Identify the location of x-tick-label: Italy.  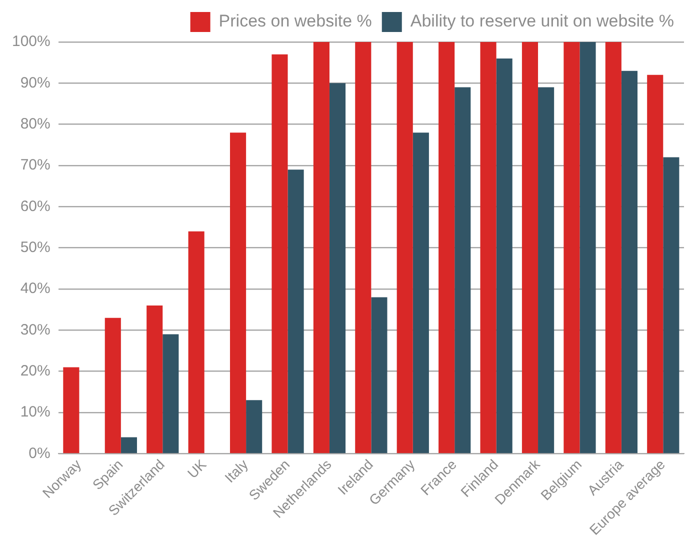
(236, 471).